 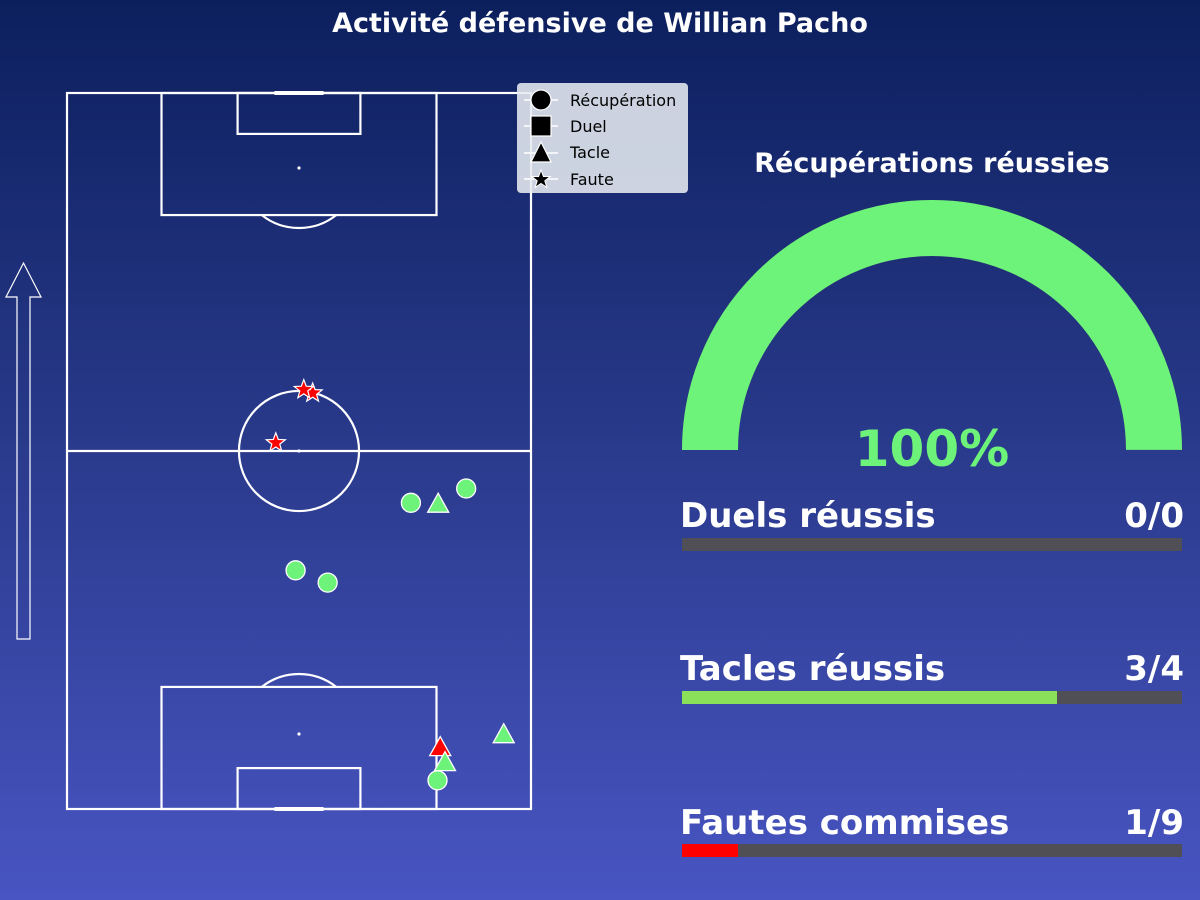 I want to click on penalty-arc-bottom, so click(x=299, y=680).